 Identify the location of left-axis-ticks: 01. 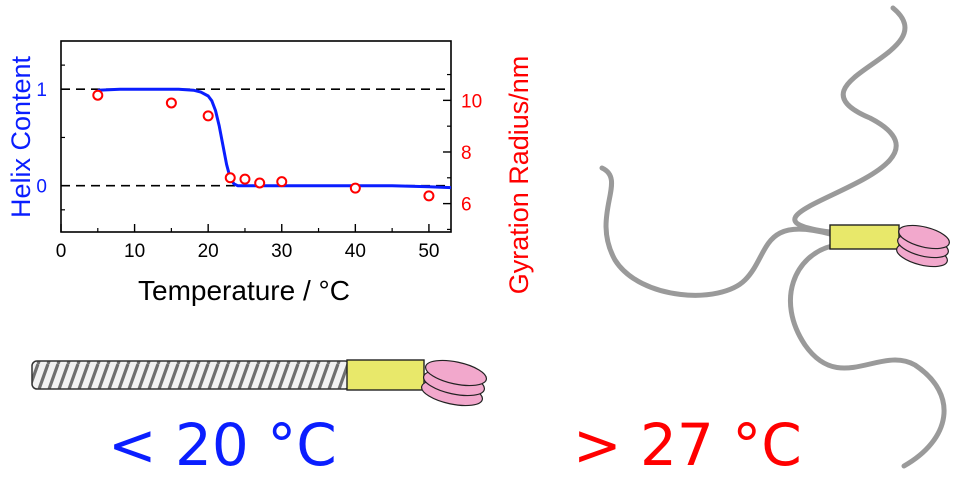
(52, 137).